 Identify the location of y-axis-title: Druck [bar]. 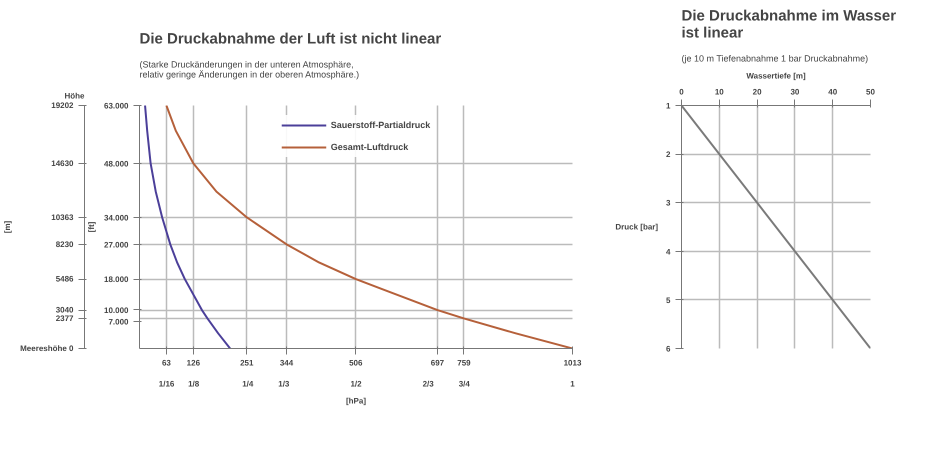
(636, 227).